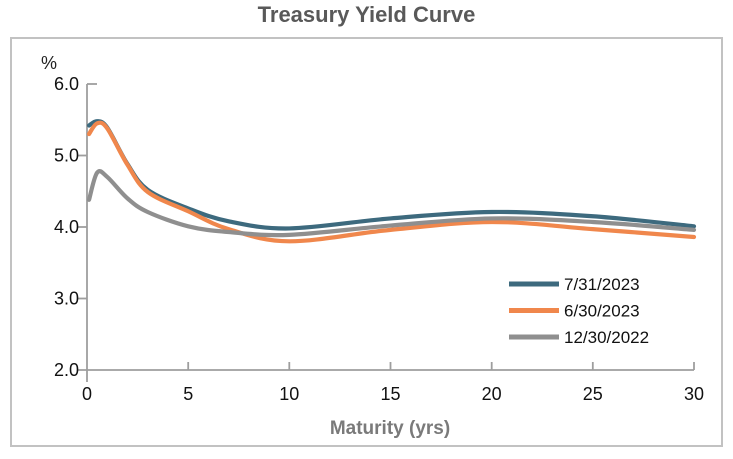 This screenshot has width=733, height=459. I want to click on legend-label-12-30-2022: 12/30/2022, so click(606, 337).